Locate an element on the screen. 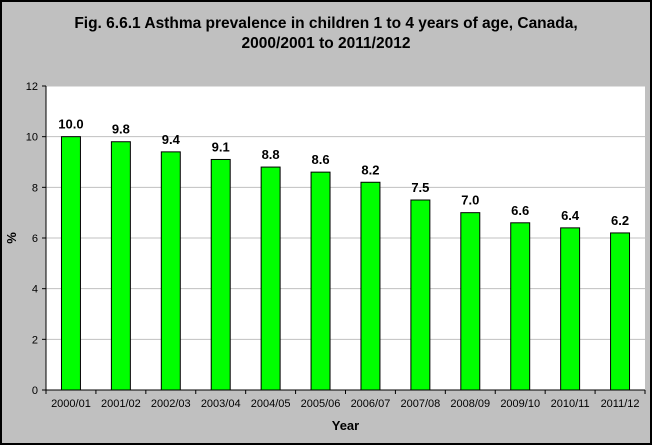 This screenshot has height=445, width=652. y-tick-label: 6 is located at coordinates (35, 239).